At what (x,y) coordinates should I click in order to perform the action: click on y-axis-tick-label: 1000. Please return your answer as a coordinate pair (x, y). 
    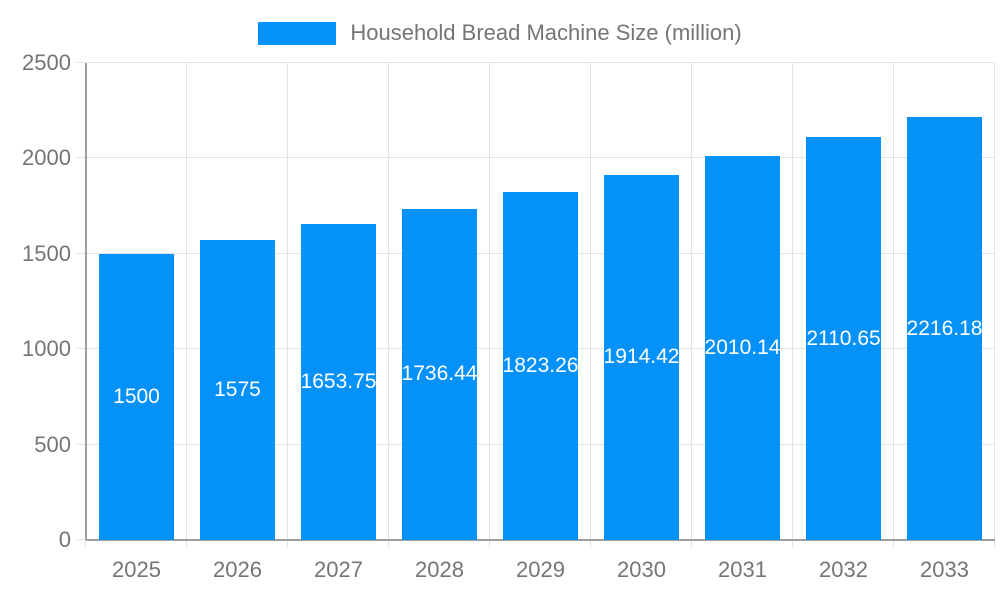
    Looking at the image, I should click on (46, 349).